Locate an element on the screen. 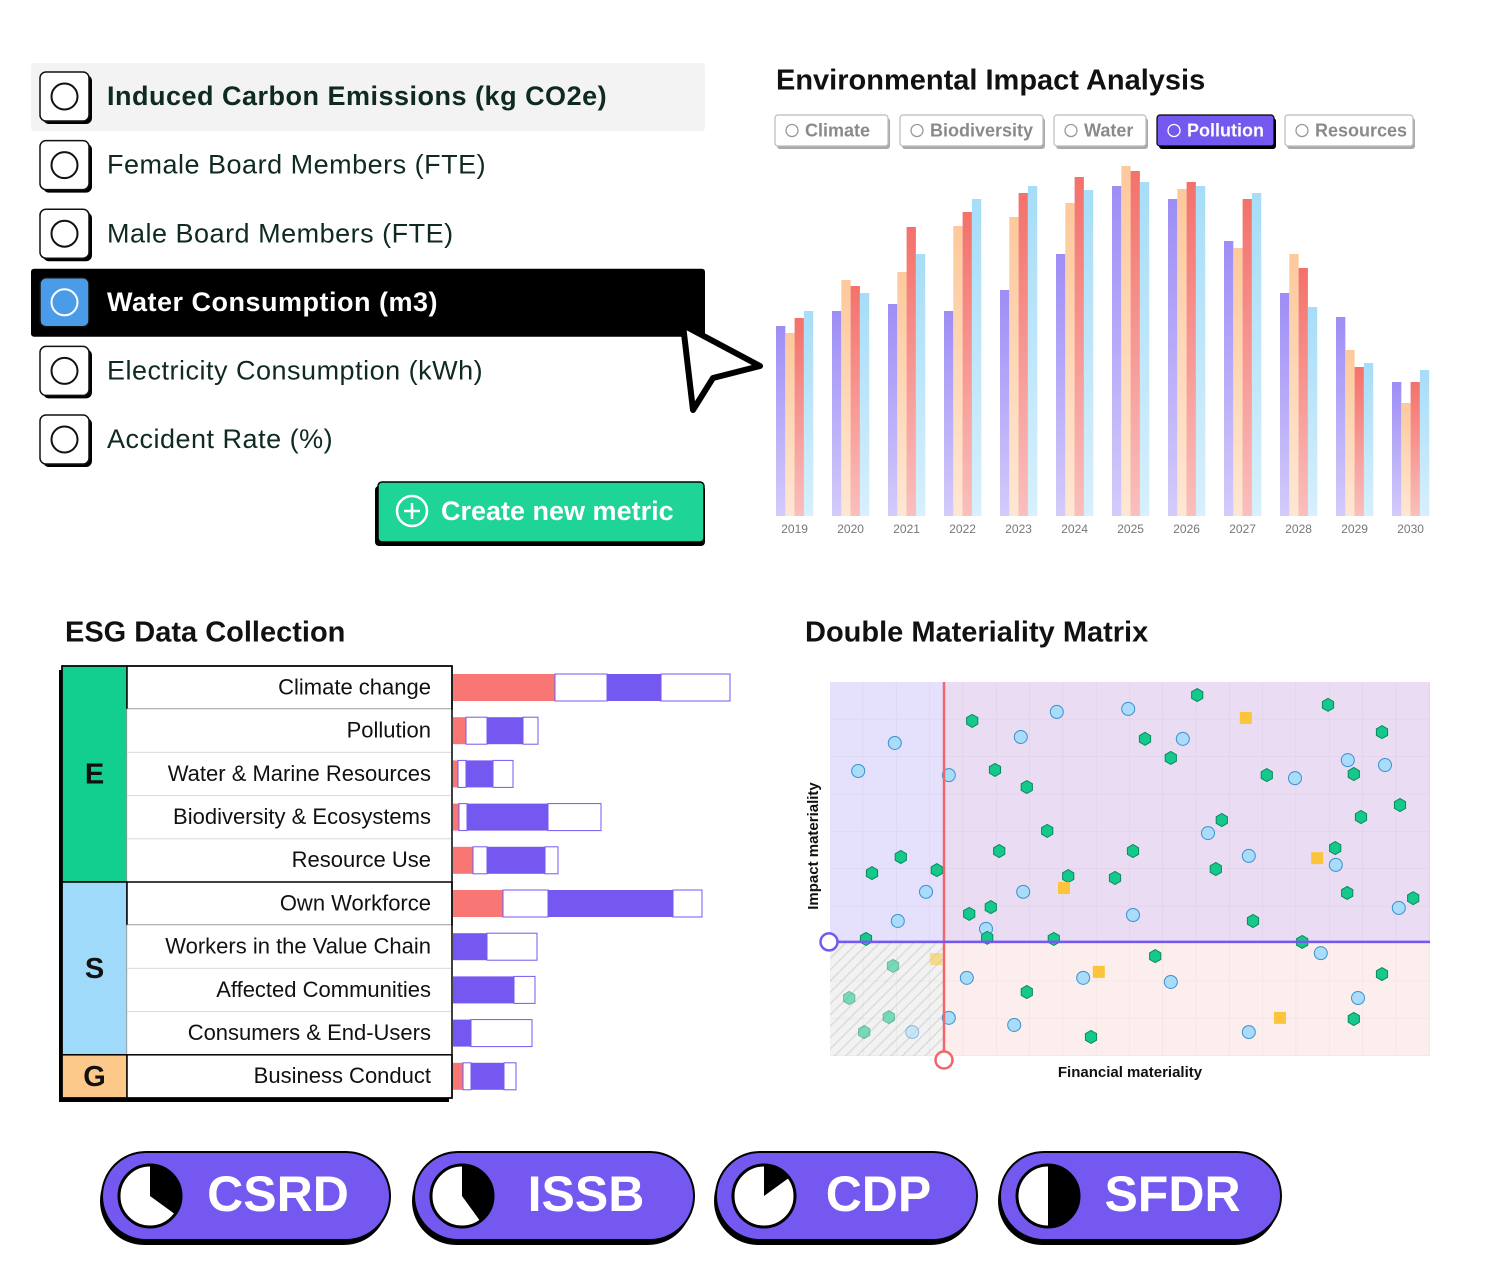 The width and height of the screenshot is (1500, 1274). tab-label: Biodiversity is located at coordinates (981, 130).